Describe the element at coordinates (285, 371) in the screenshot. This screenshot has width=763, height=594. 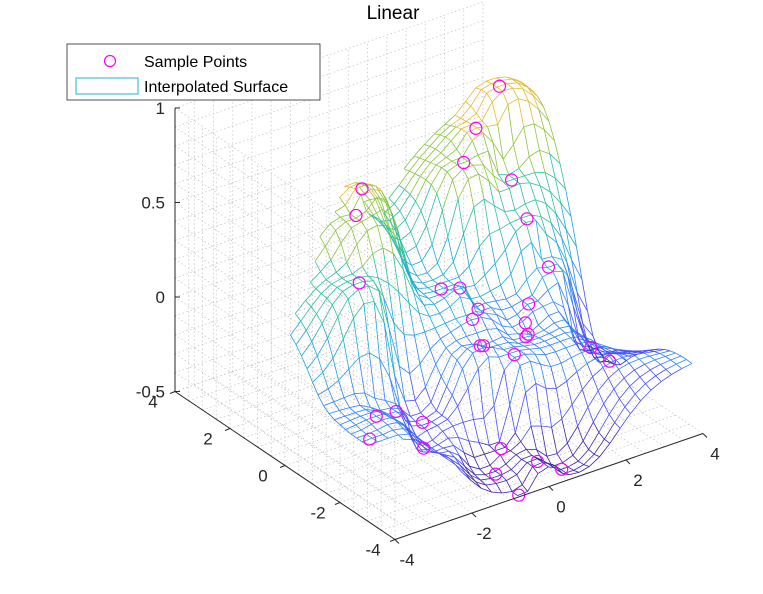
I see `grid-line` at that location.